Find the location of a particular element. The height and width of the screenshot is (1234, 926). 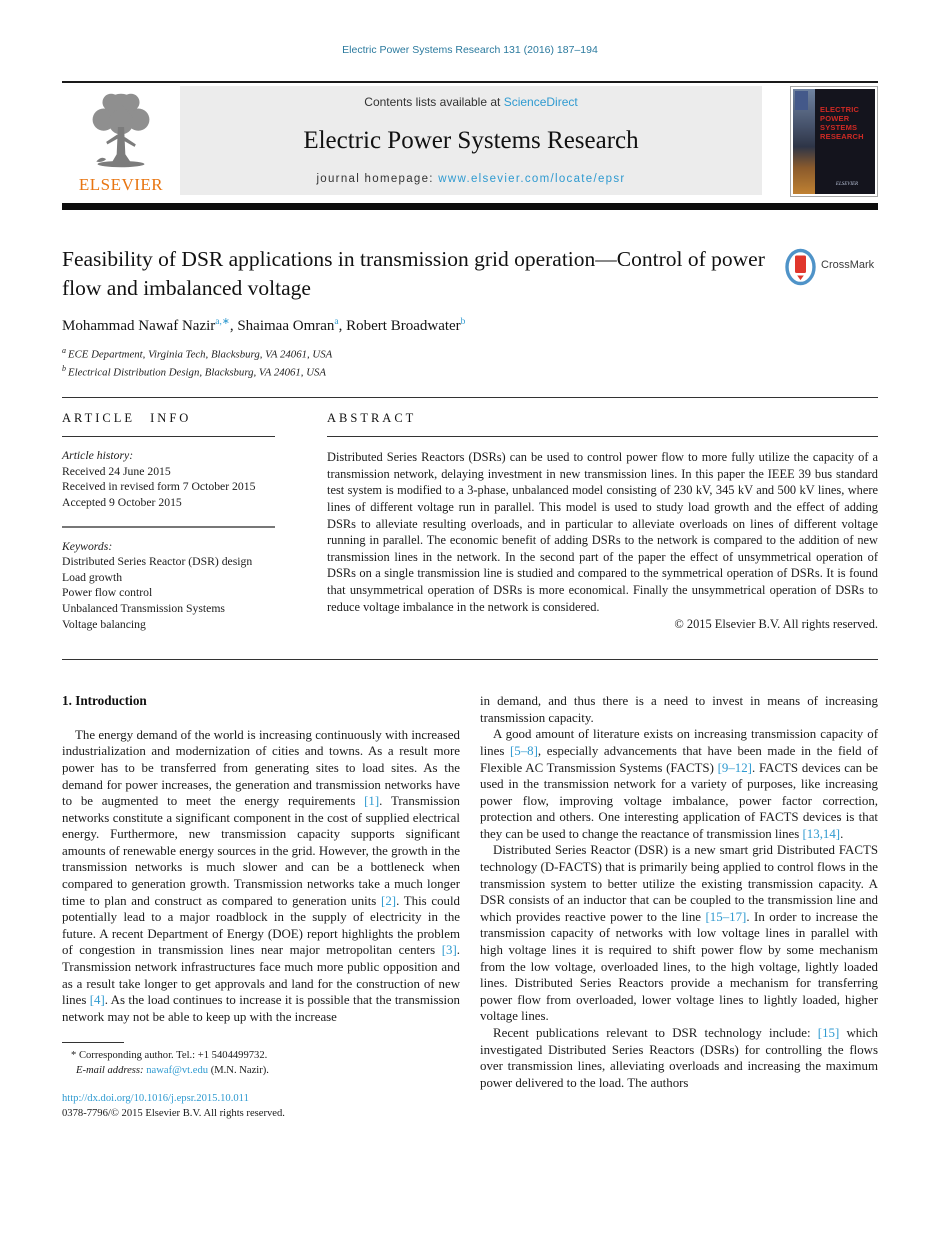

inline-link: [13,14] is located at coordinates (821, 833).